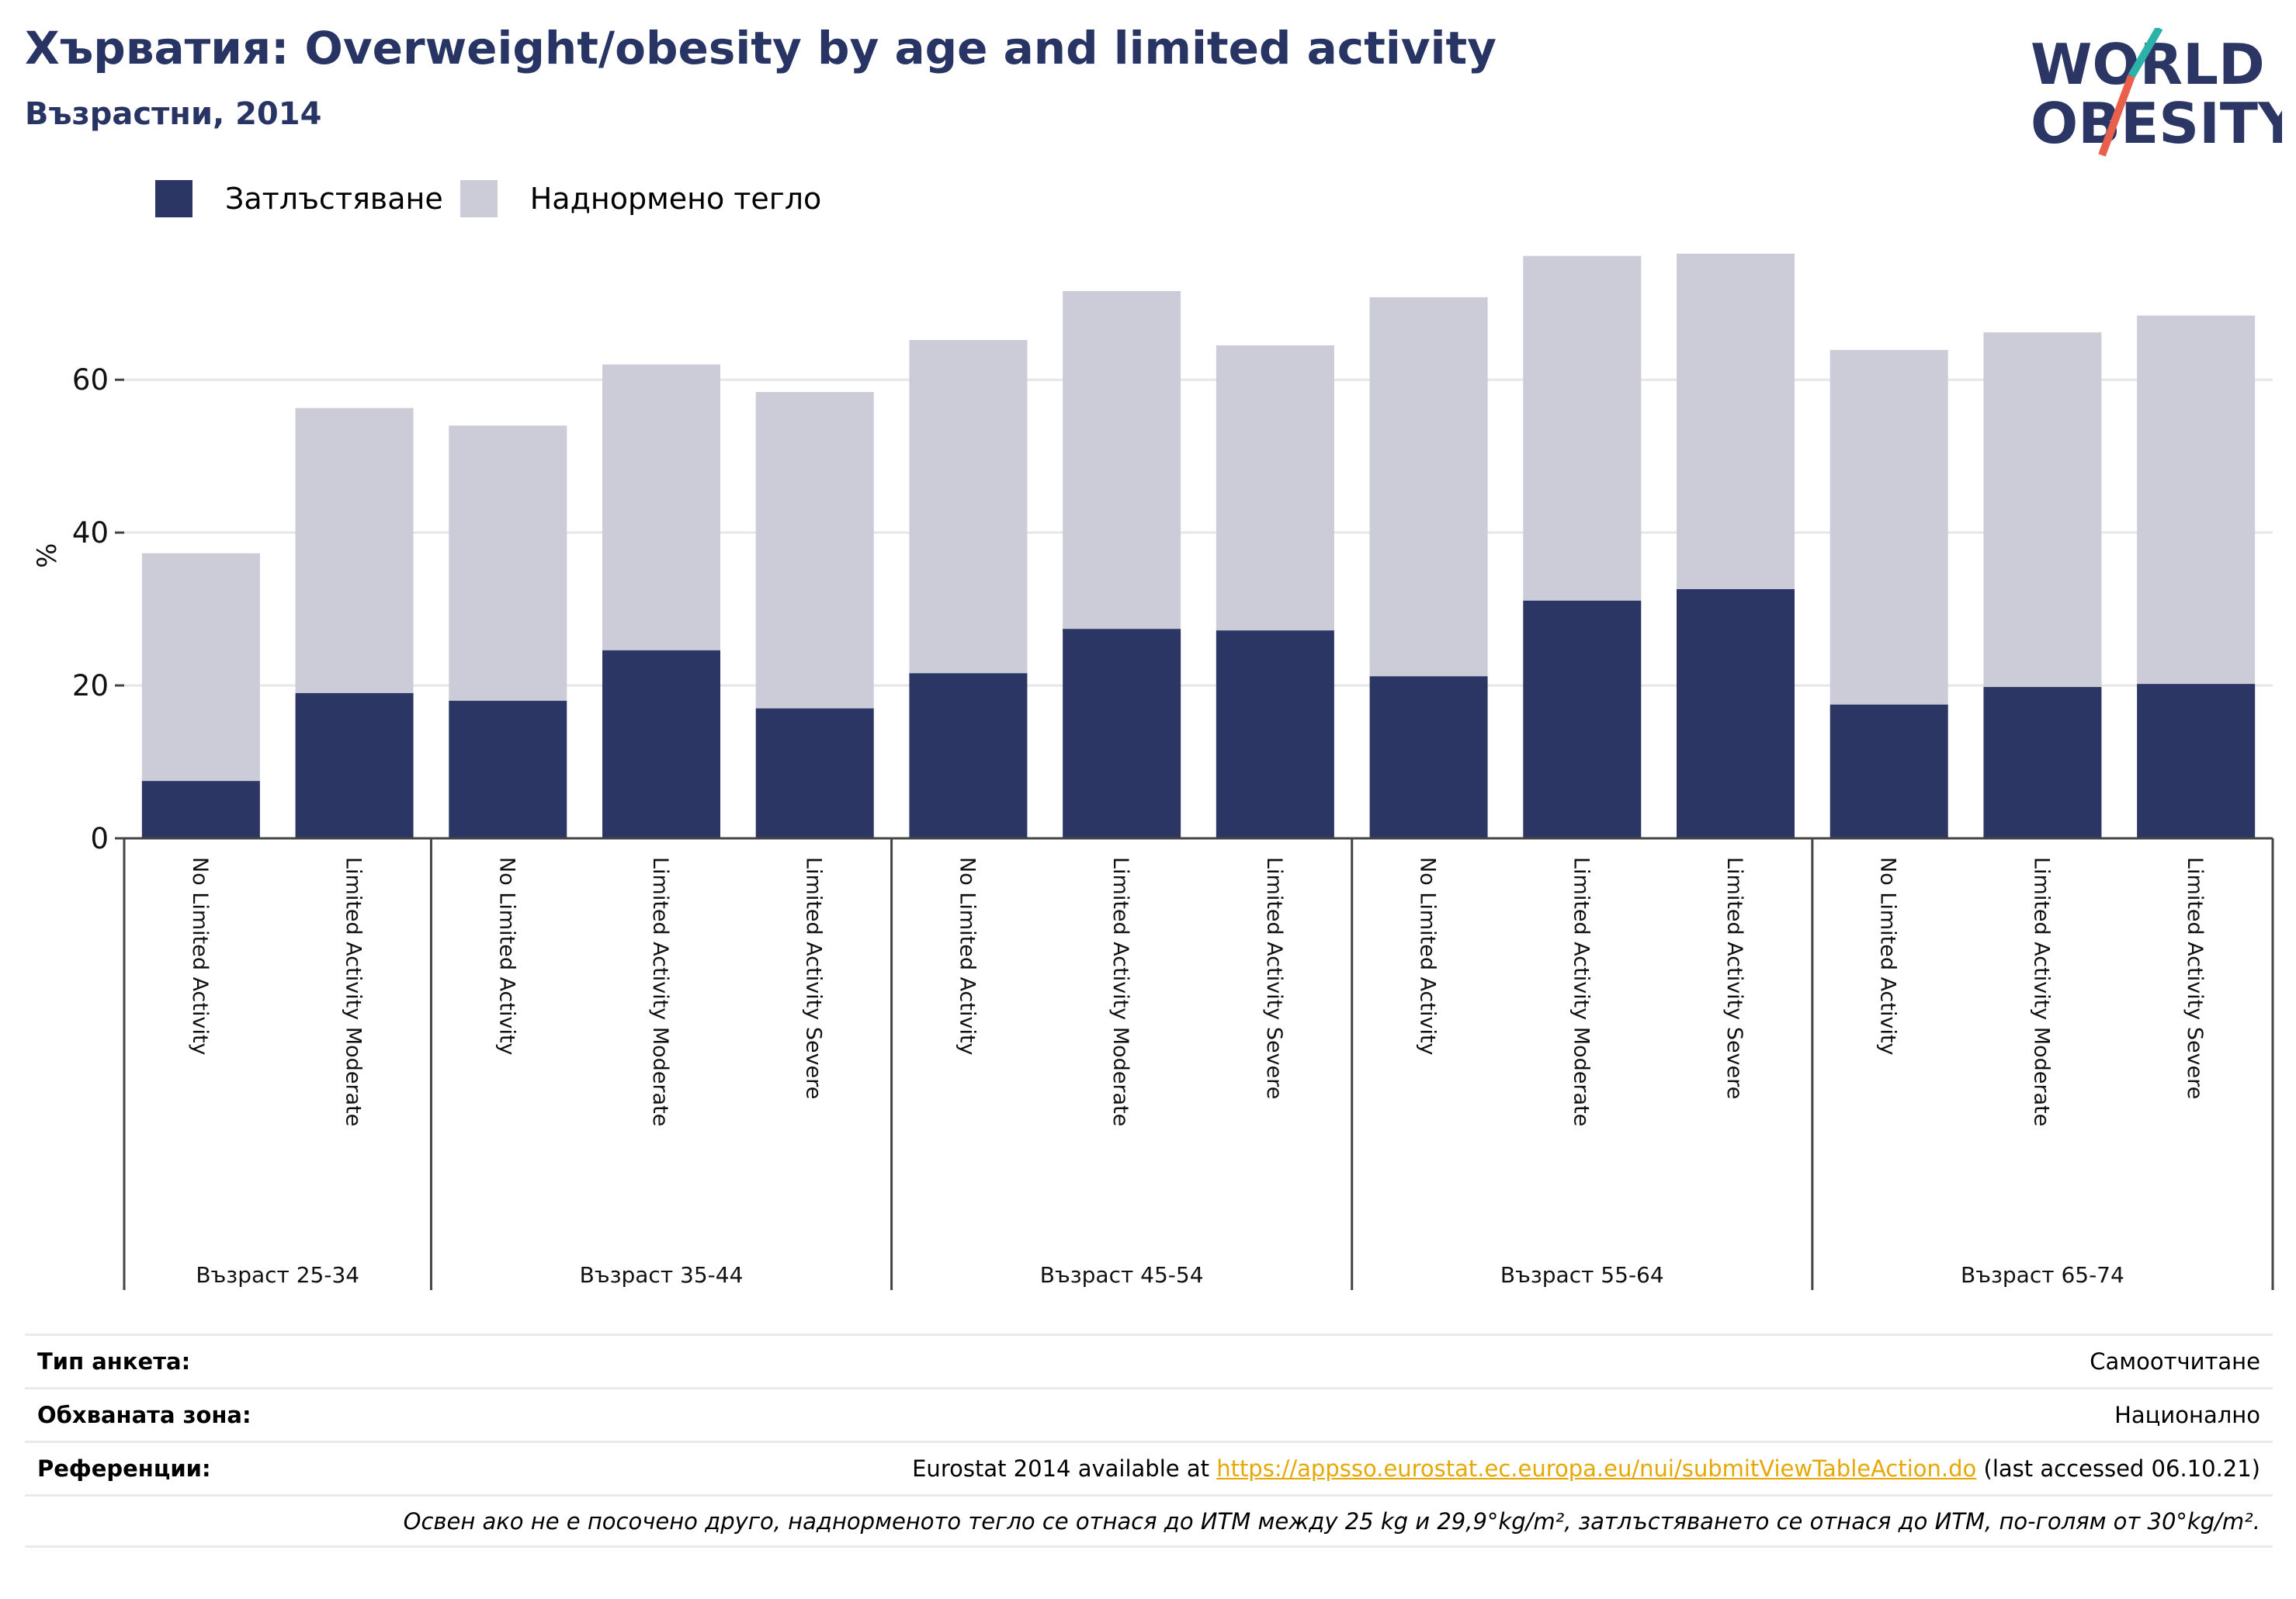 This screenshot has width=2296, height=1599. What do you see at coordinates (1122, 1275) in the screenshot?
I see `group-label: Възраст 45-54` at bounding box center [1122, 1275].